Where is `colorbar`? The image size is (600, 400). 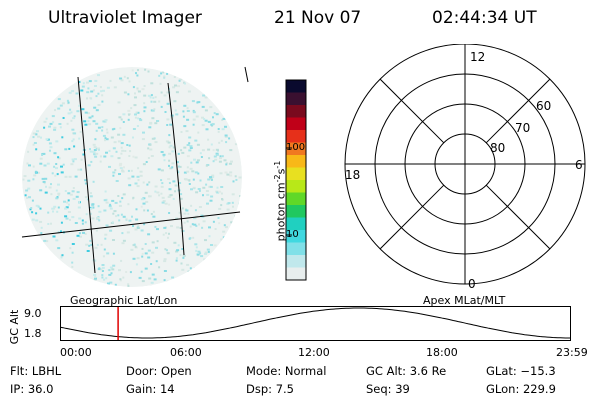 colorbar is located at coordinates (296, 180).